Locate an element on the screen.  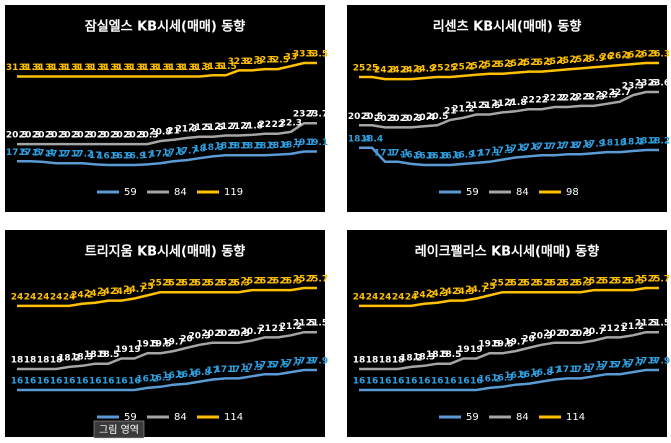
data-label: 24.7 is located at coordinates (134, 290).